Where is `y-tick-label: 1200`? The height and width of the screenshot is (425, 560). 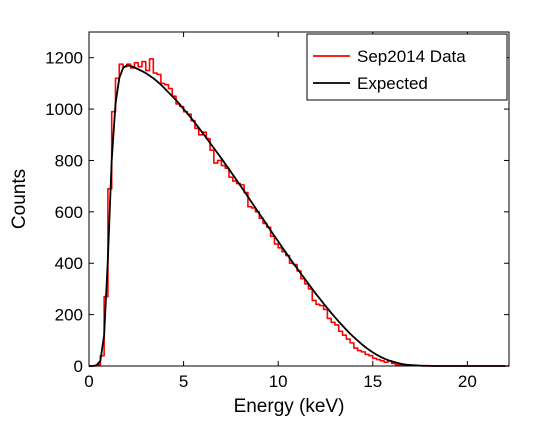 y-tick-label: 1200 is located at coordinates (64, 58).